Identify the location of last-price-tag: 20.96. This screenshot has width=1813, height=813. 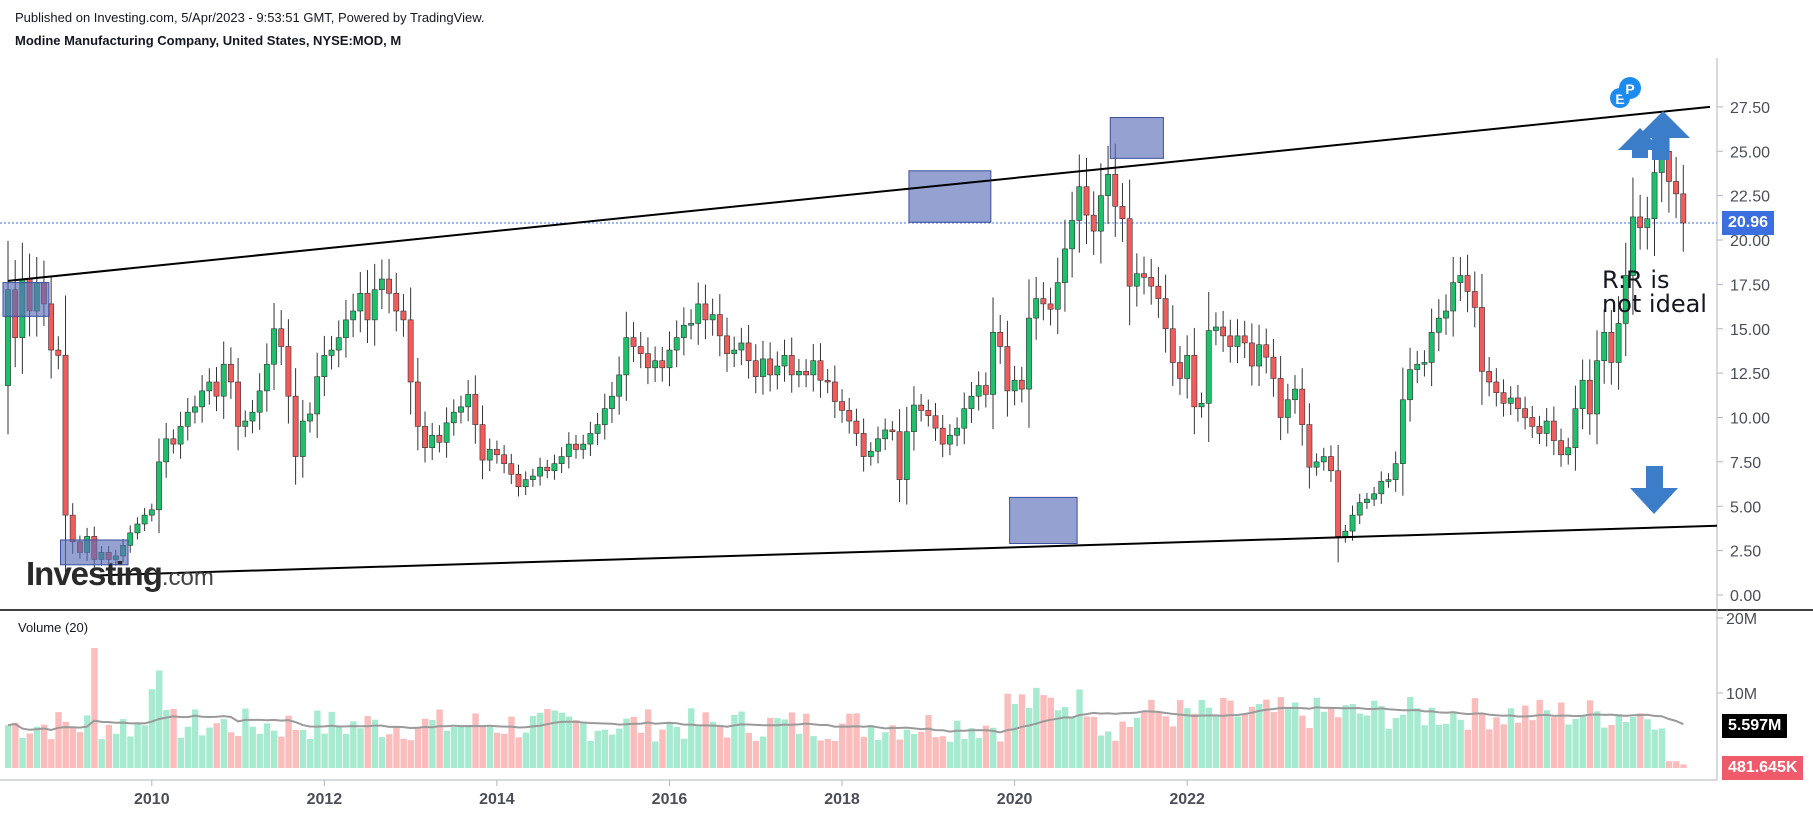
(1748, 222).